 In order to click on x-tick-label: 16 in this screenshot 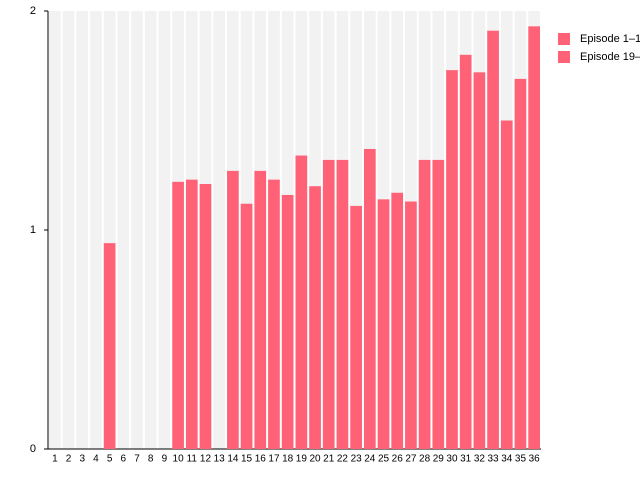, I will do `click(261, 459)`.